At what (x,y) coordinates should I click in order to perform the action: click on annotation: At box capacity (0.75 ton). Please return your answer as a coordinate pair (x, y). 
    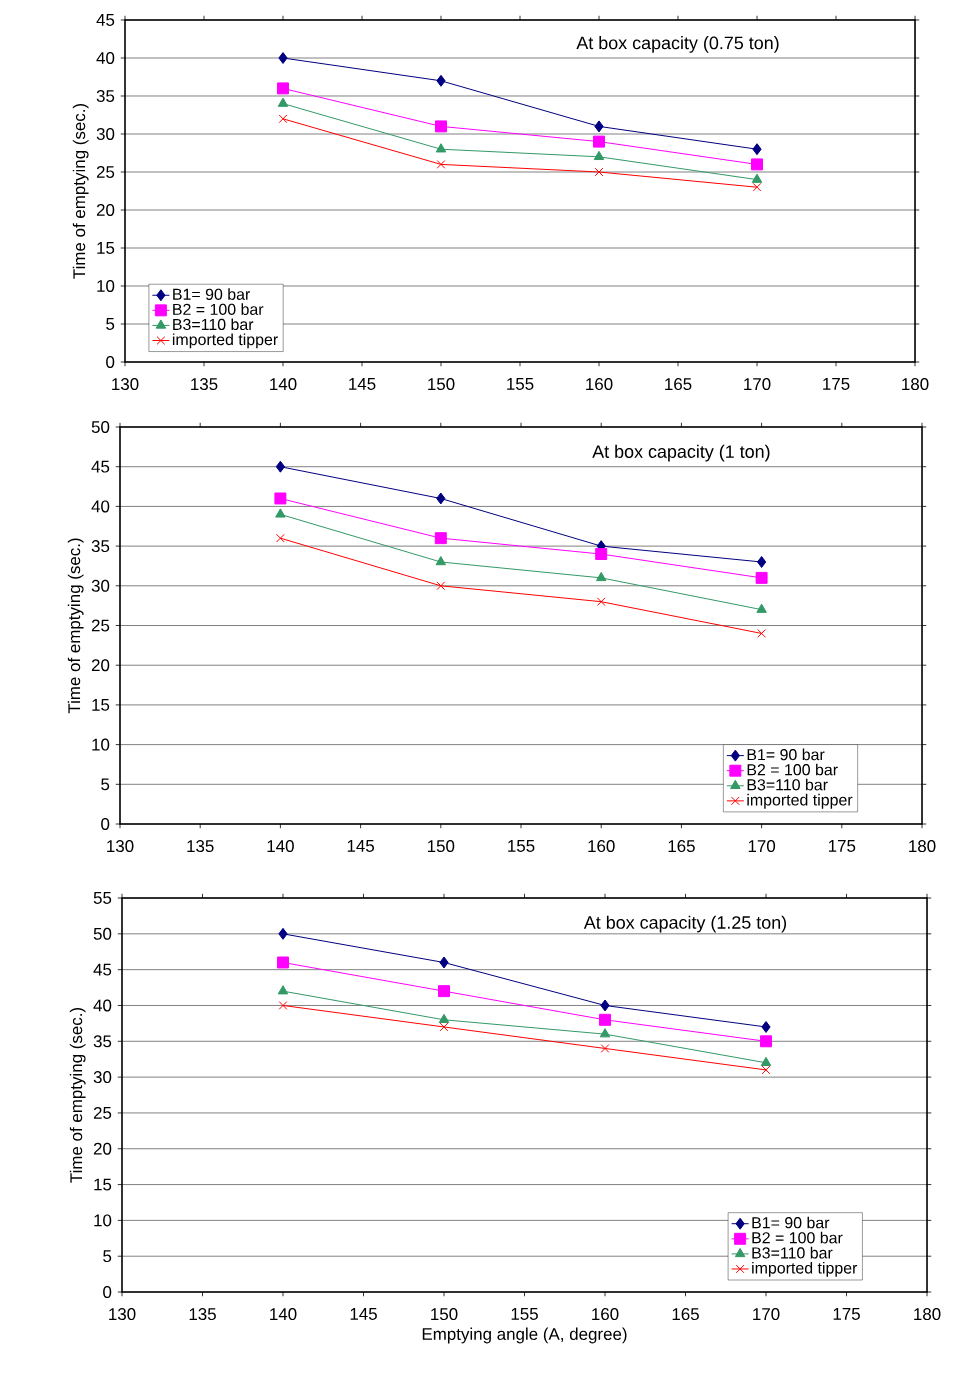
    Looking at the image, I should click on (677, 44).